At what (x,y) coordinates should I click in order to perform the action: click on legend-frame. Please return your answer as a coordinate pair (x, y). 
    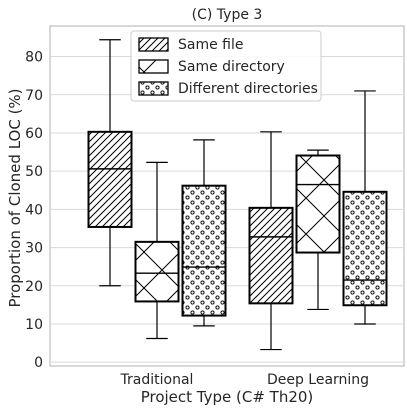
    Looking at the image, I should click on (226, 66).